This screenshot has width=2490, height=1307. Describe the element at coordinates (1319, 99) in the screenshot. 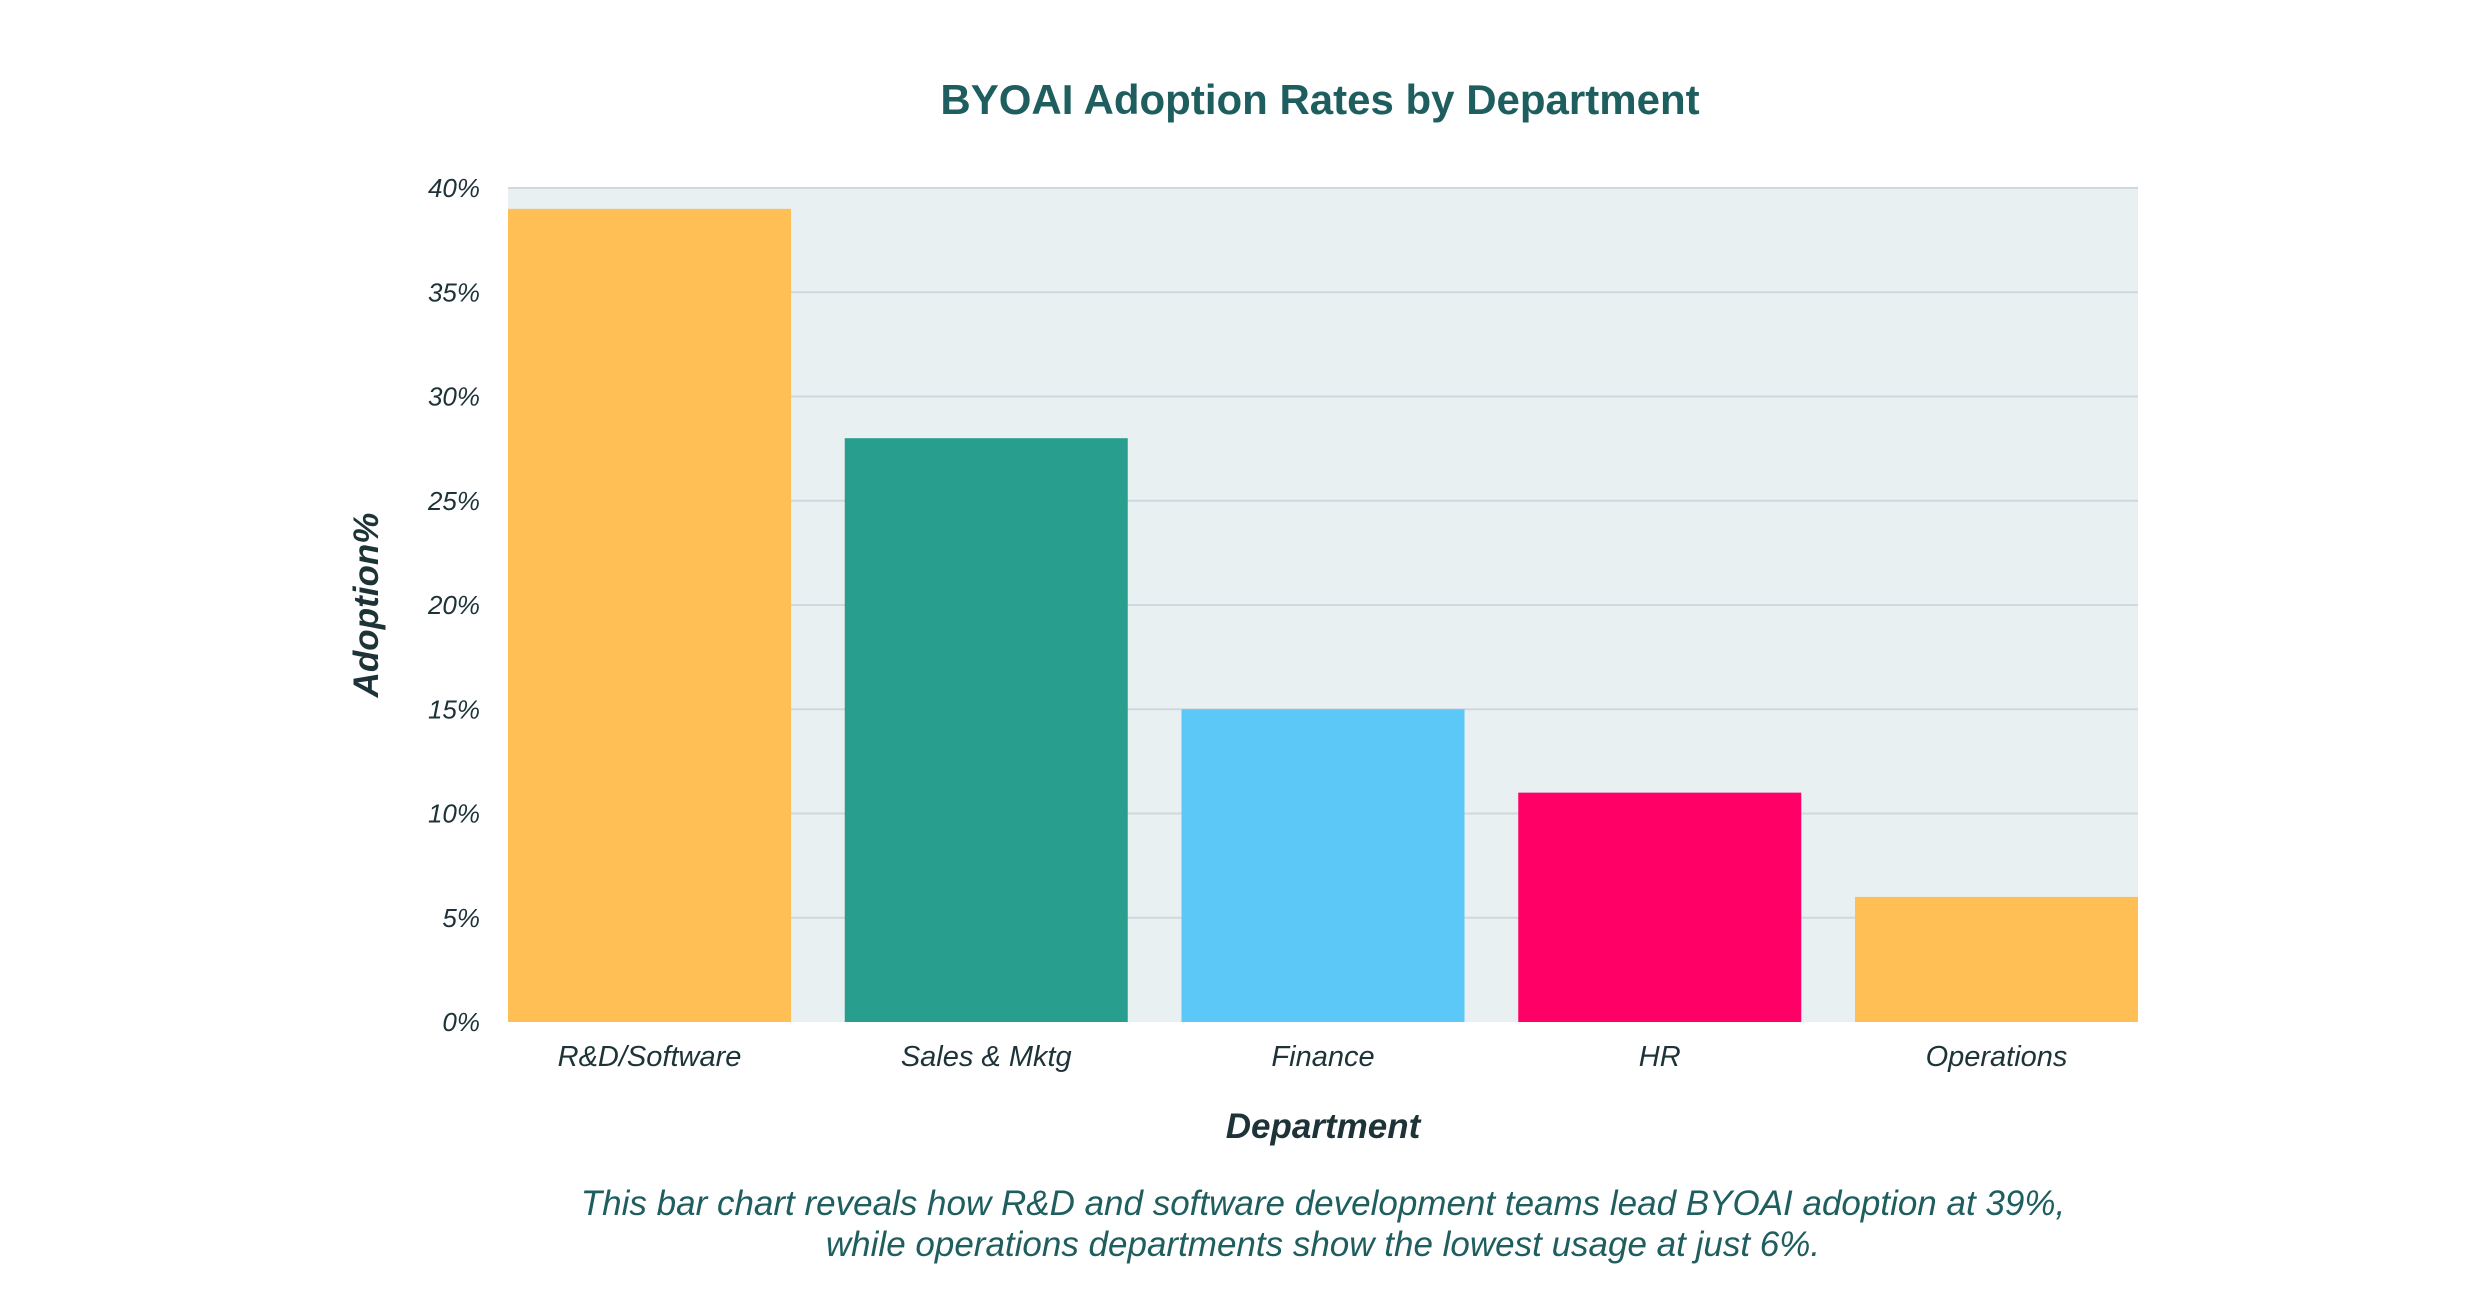

I see `chart-title: BYOAI Adoption Rates by Department` at that location.